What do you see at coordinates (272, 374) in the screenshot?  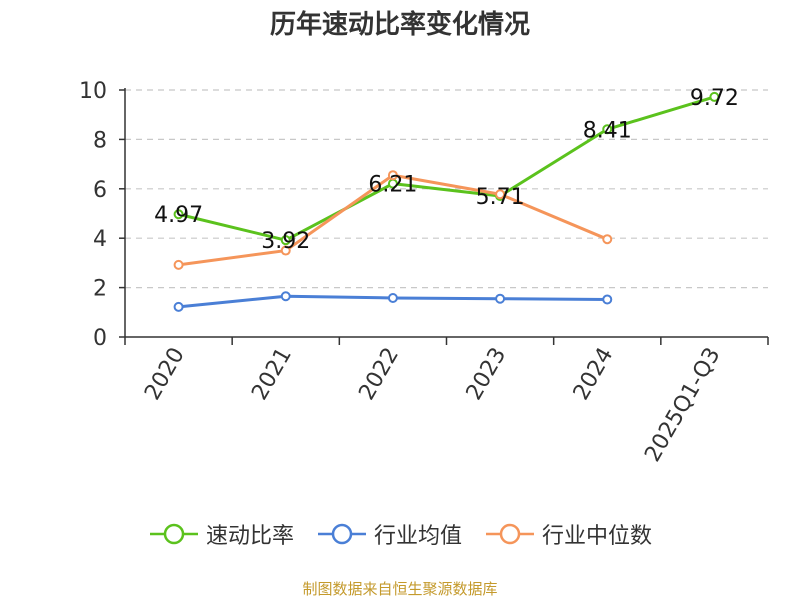 I see `x-tick-label: 2021` at bounding box center [272, 374].